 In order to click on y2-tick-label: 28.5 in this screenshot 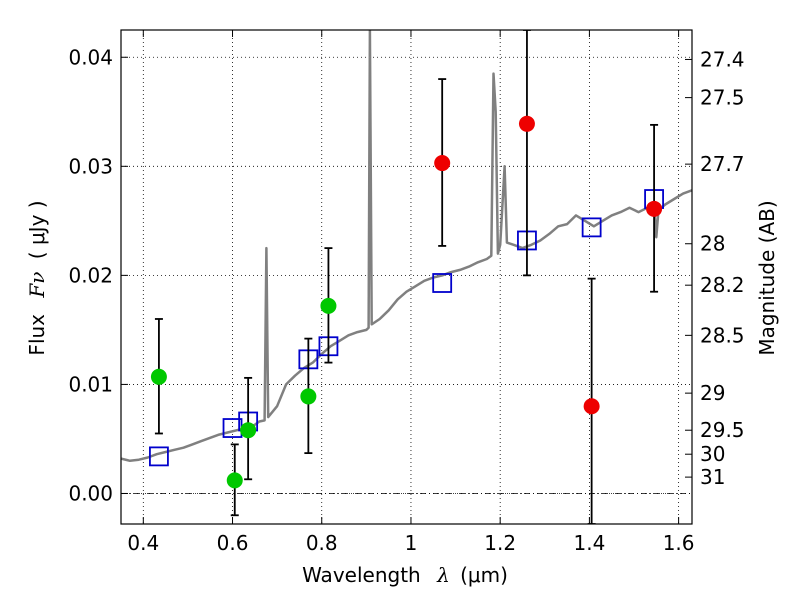, I will do `click(722, 335)`.